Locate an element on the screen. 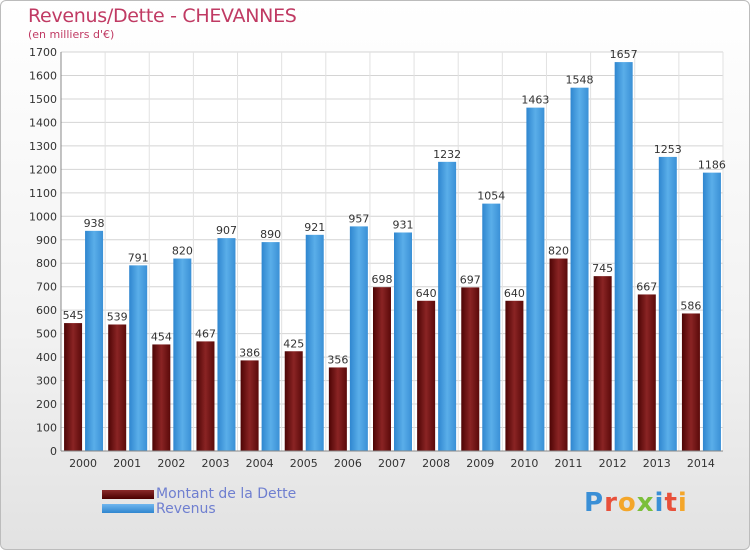 The height and width of the screenshot is (550, 750). x-tick-label: 2013 is located at coordinates (657, 463).